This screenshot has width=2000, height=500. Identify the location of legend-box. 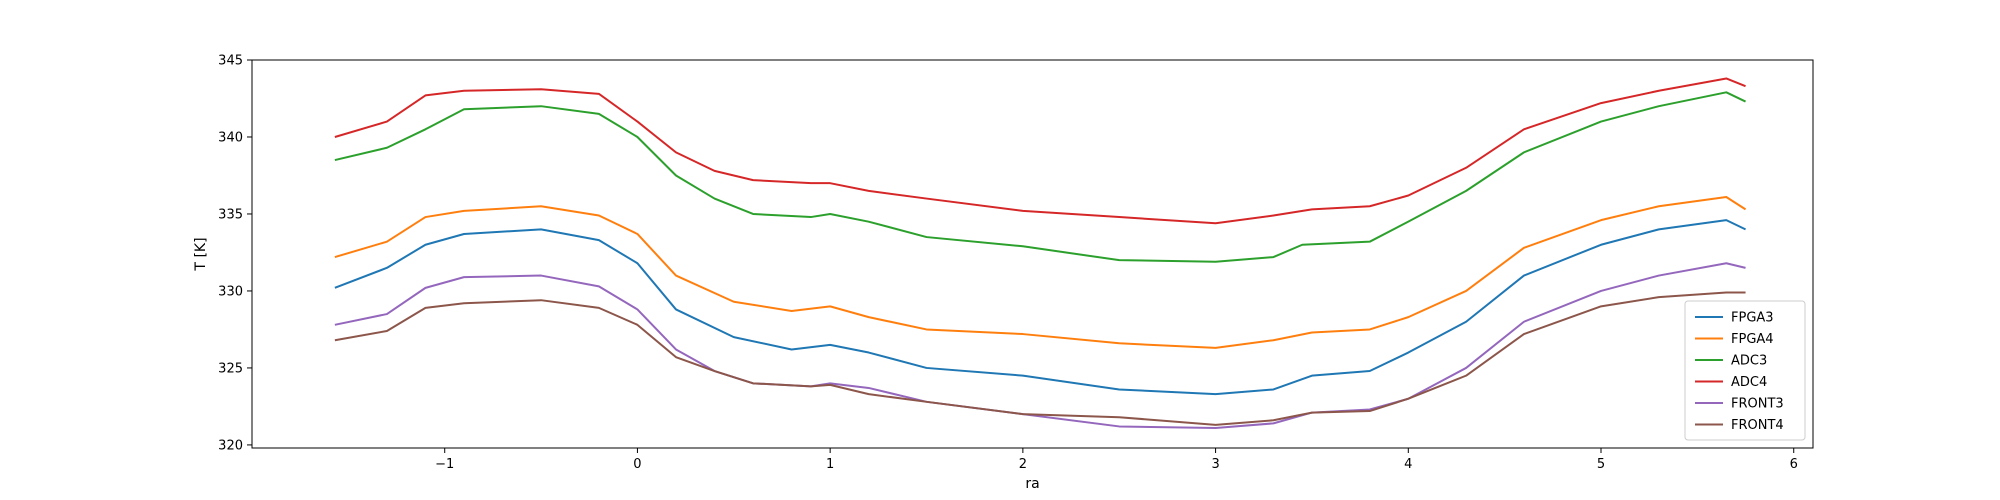
(1745, 370).